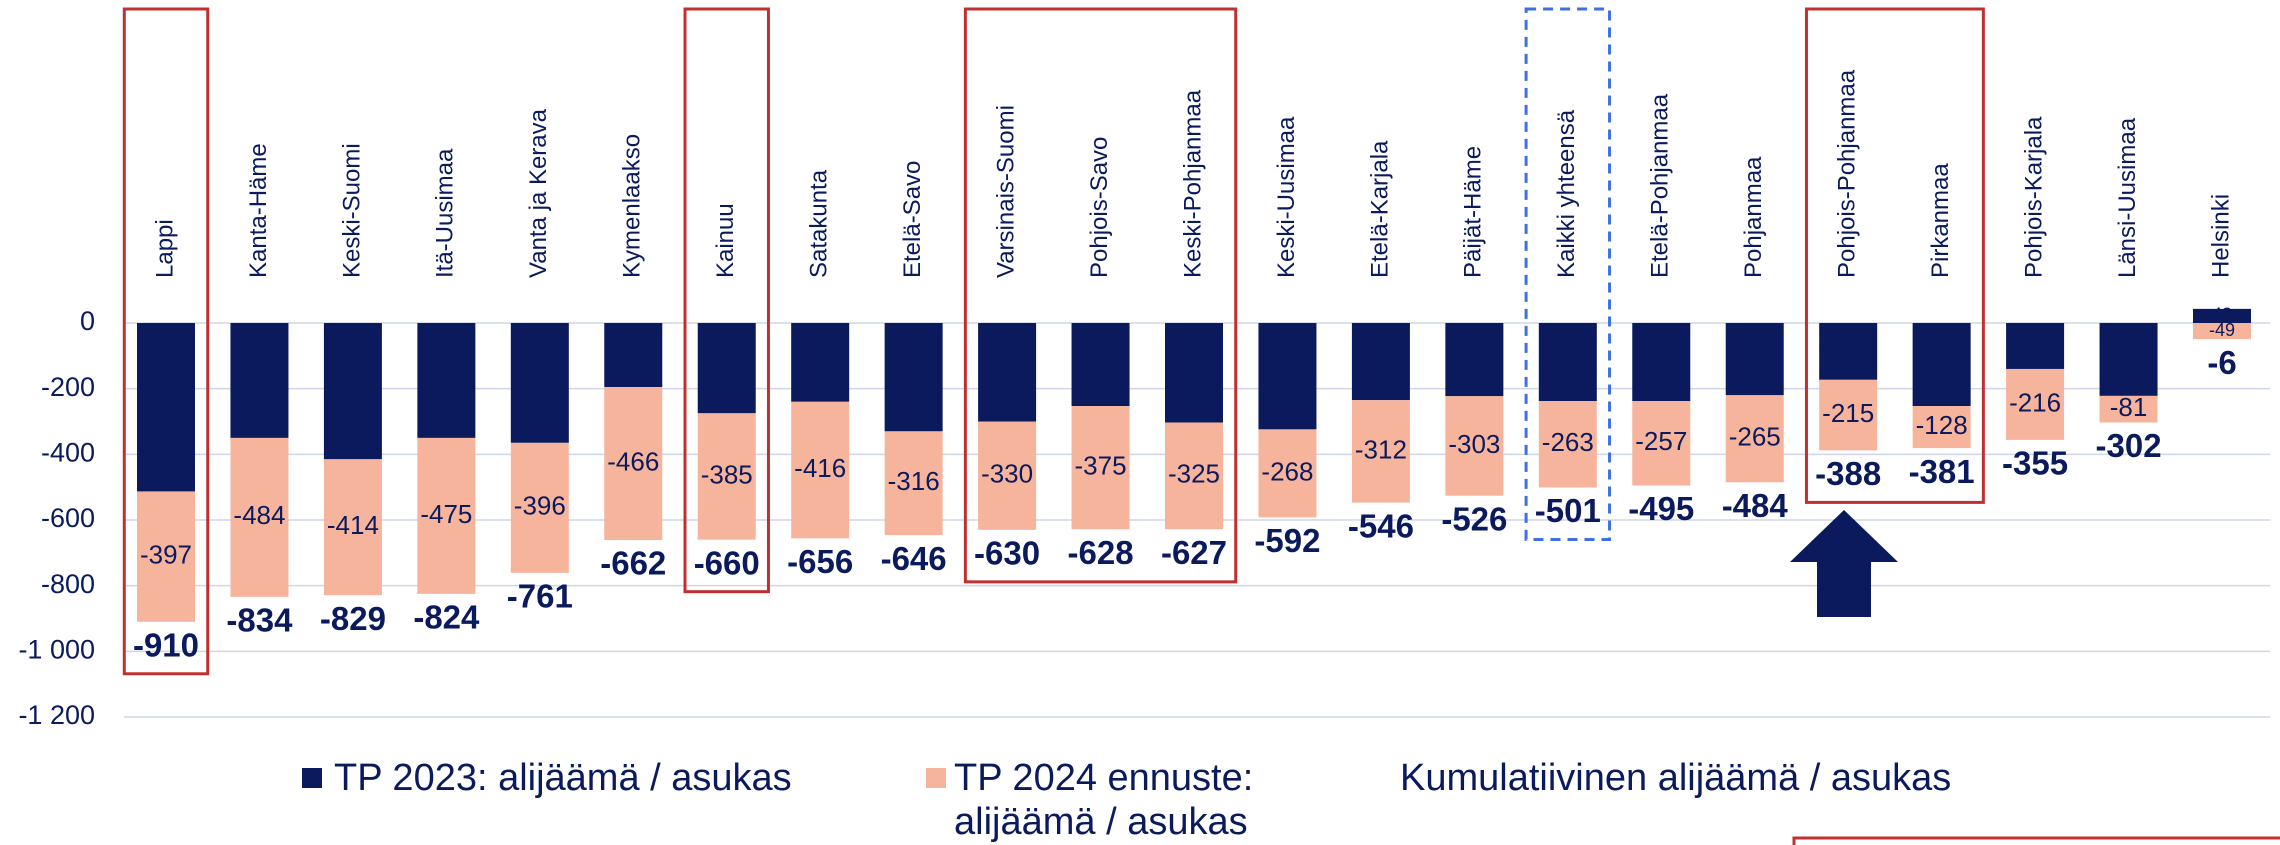 This screenshot has width=2280, height=845. Describe the element at coordinates (1286, 197) in the screenshot. I see `x-tick-label: Keski-Uusimaa` at that location.